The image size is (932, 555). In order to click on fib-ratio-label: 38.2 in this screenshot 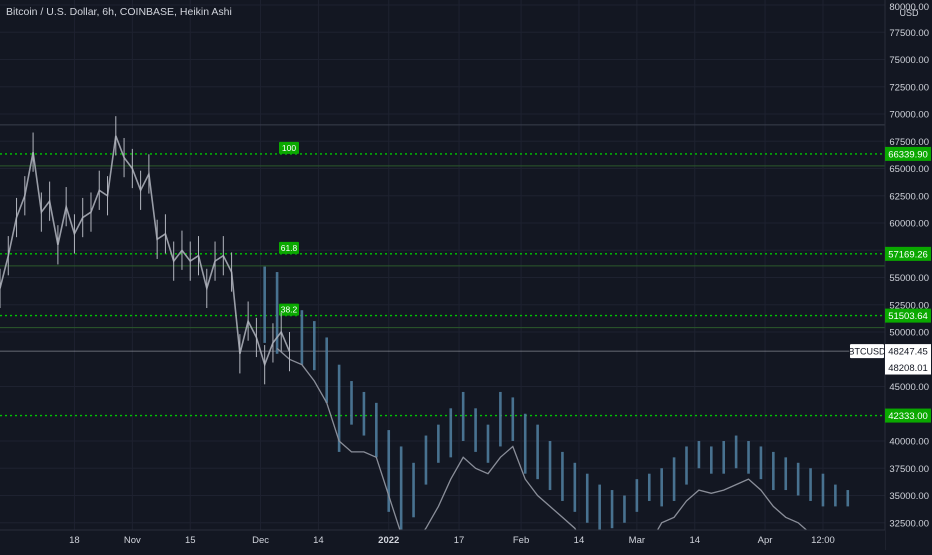, I will do `click(289, 310)`.